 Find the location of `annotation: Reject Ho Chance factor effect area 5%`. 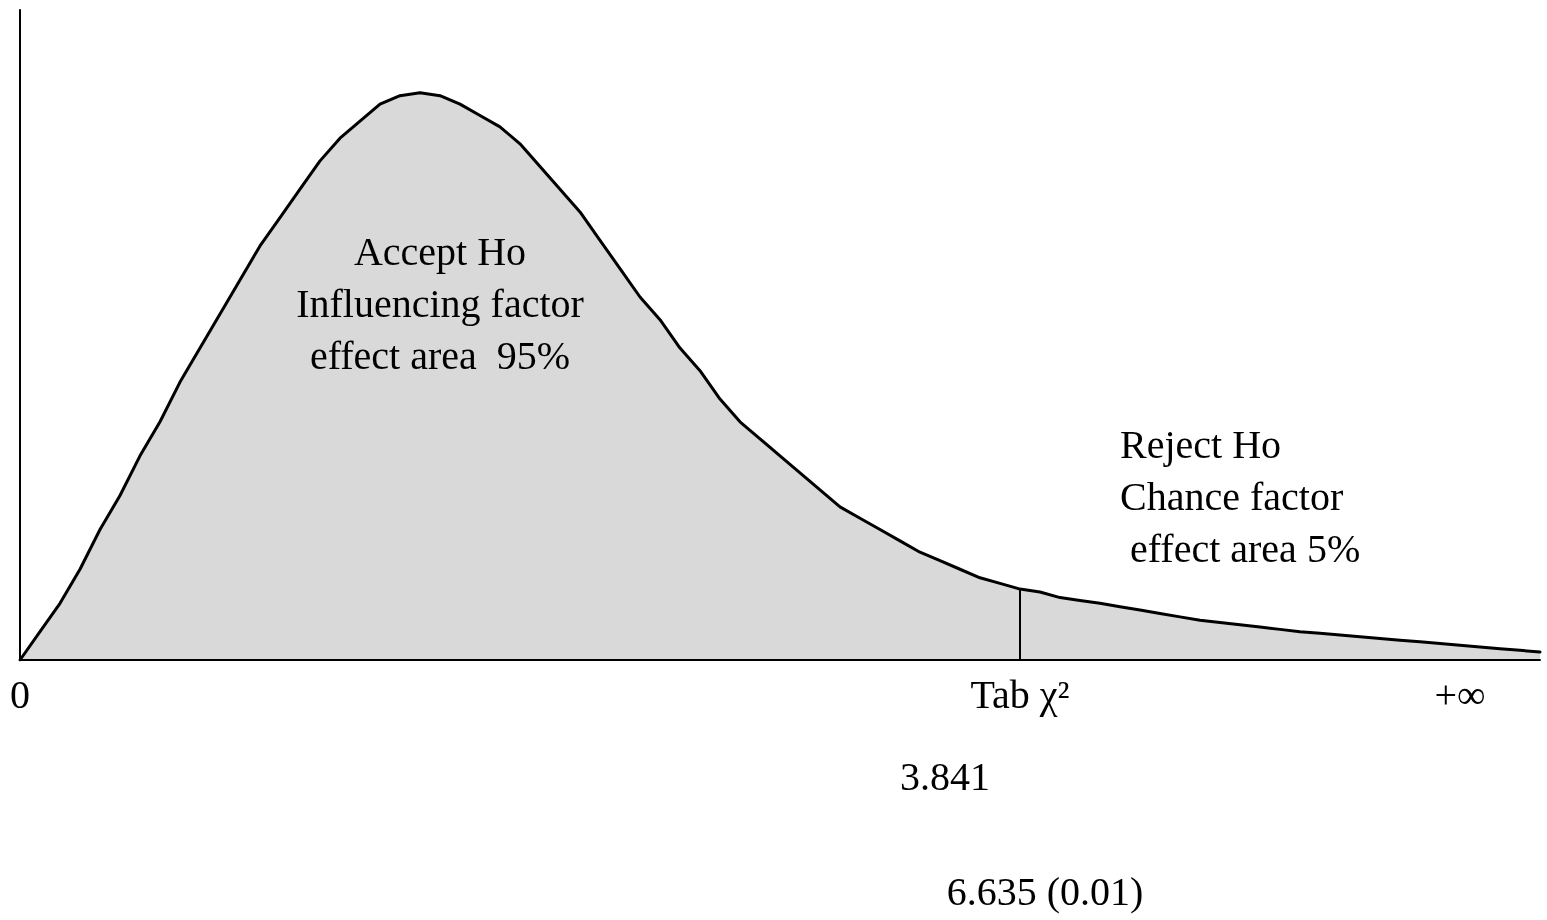

annotation: Reject Ho Chance factor effect area 5% is located at coordinates (1240, 496).